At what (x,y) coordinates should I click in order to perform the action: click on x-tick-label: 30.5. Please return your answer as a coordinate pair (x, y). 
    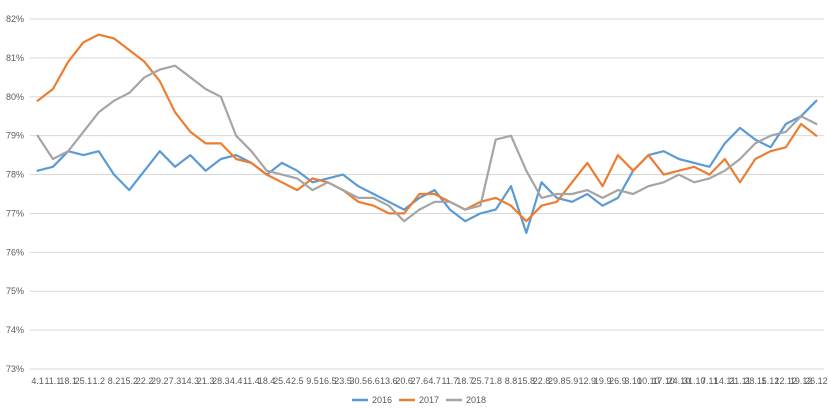
    Looking at the image, I should click on (359, 381).